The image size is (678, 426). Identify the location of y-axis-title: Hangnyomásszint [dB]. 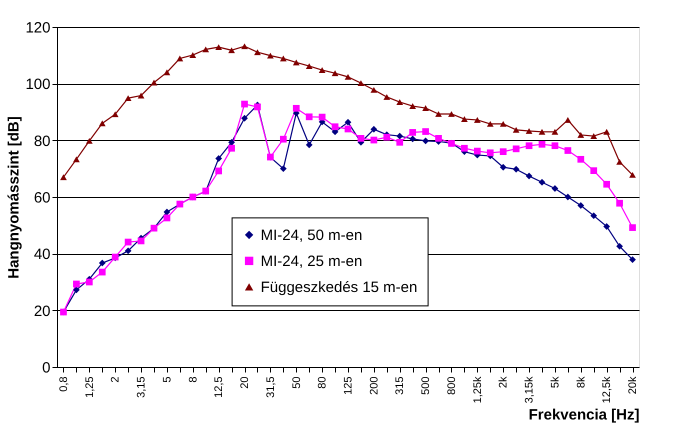
(13, 197).